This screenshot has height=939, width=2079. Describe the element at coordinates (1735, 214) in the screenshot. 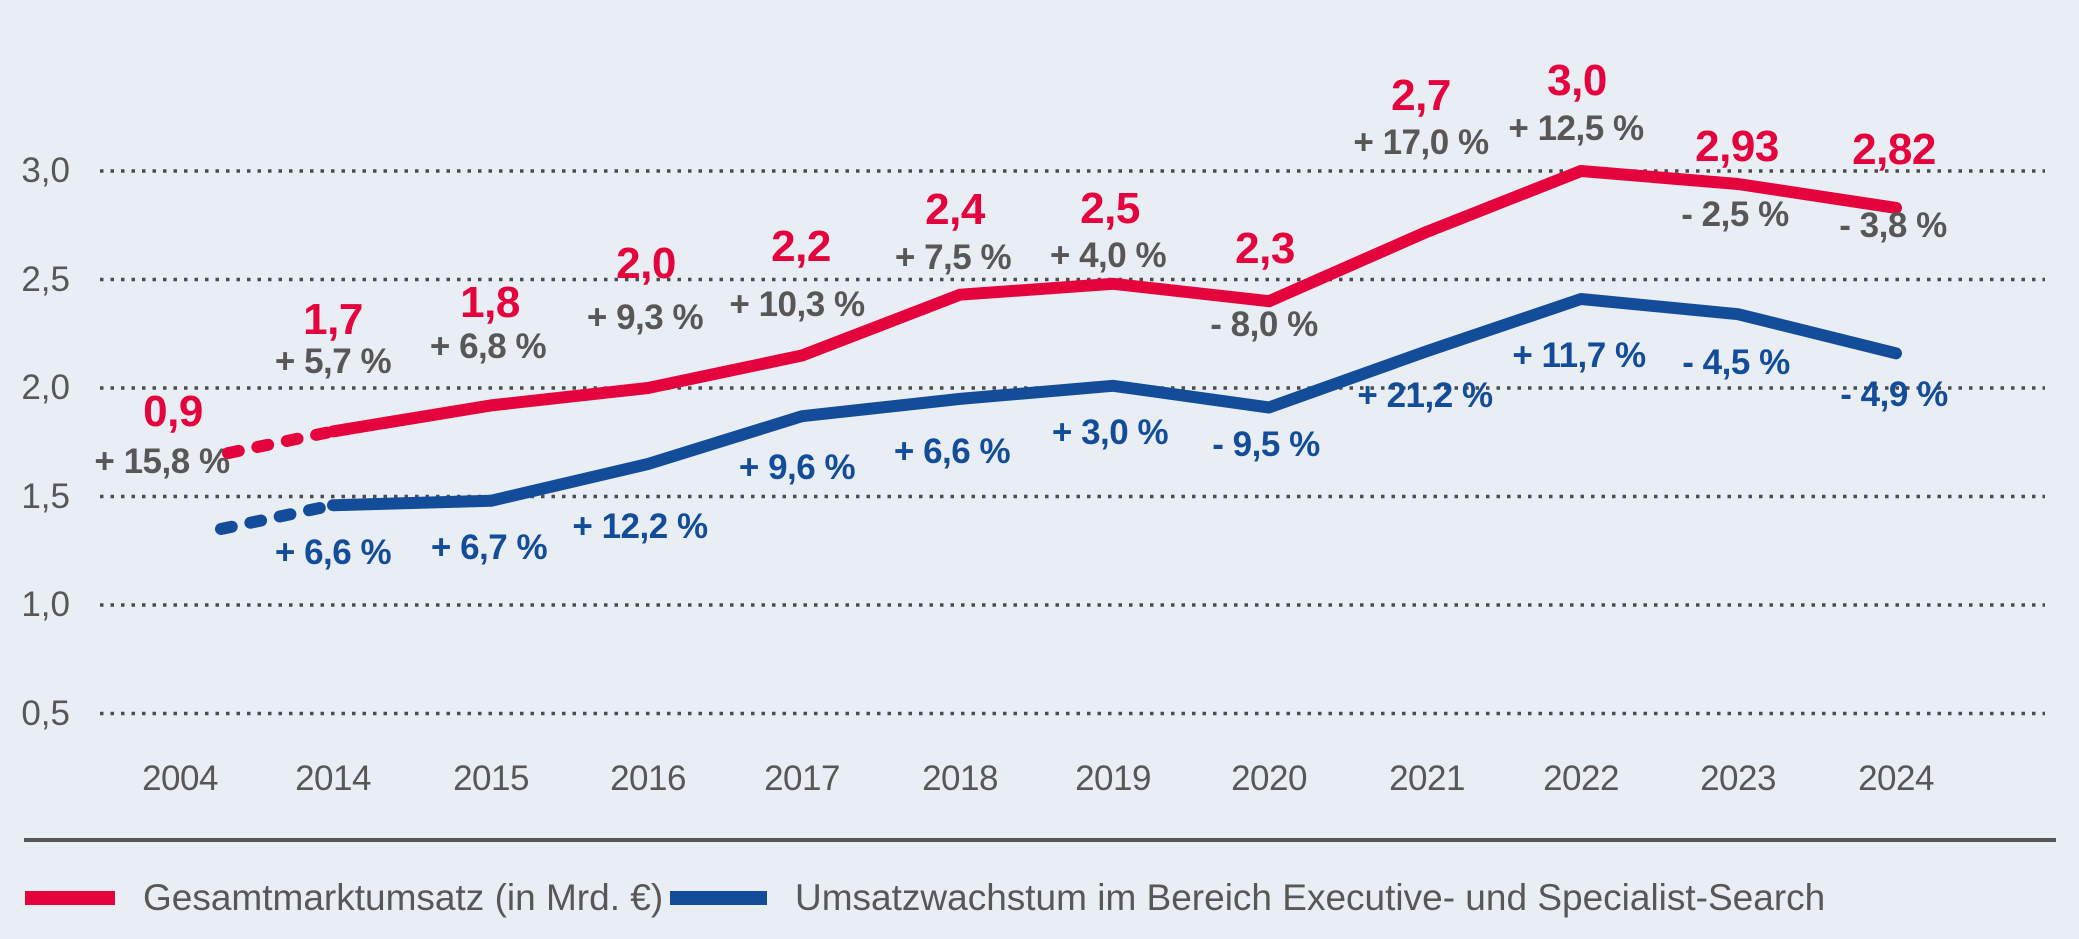

I see `total-market-growth-label: - 2,5 %` at that location.